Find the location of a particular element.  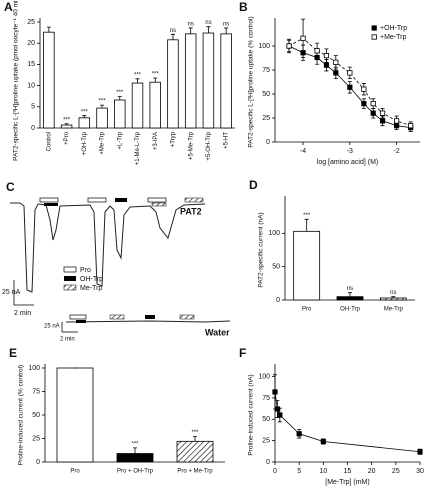

x-tick-label: +Me-Trp is located at coordinates (103, 142).